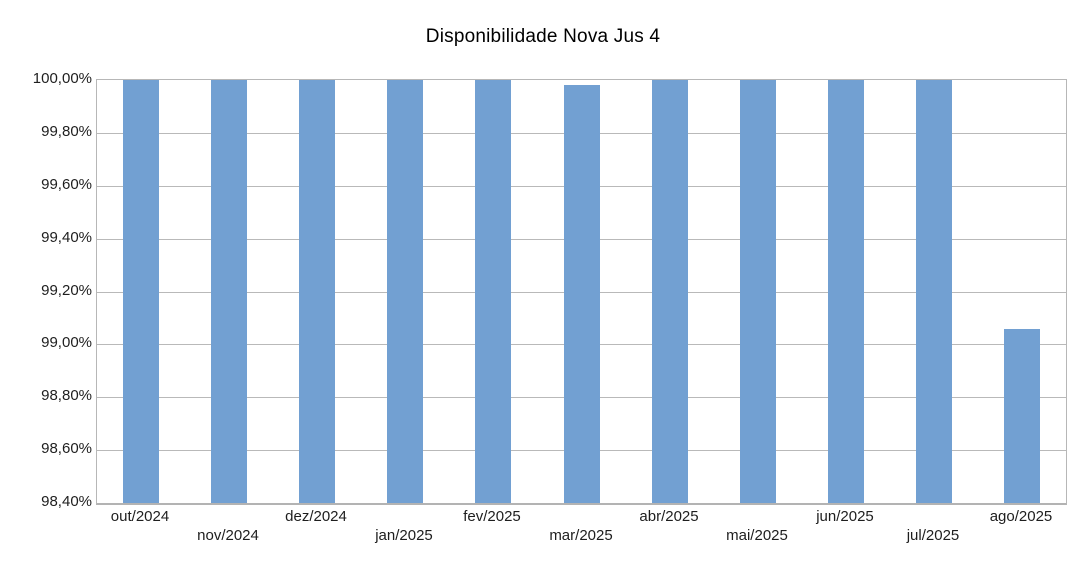 This screenshot has height=561, width=1086. Describe the element at coordinates (62, 78) in the screenshot. I see `y-tick-label: 100,00%` at that location.